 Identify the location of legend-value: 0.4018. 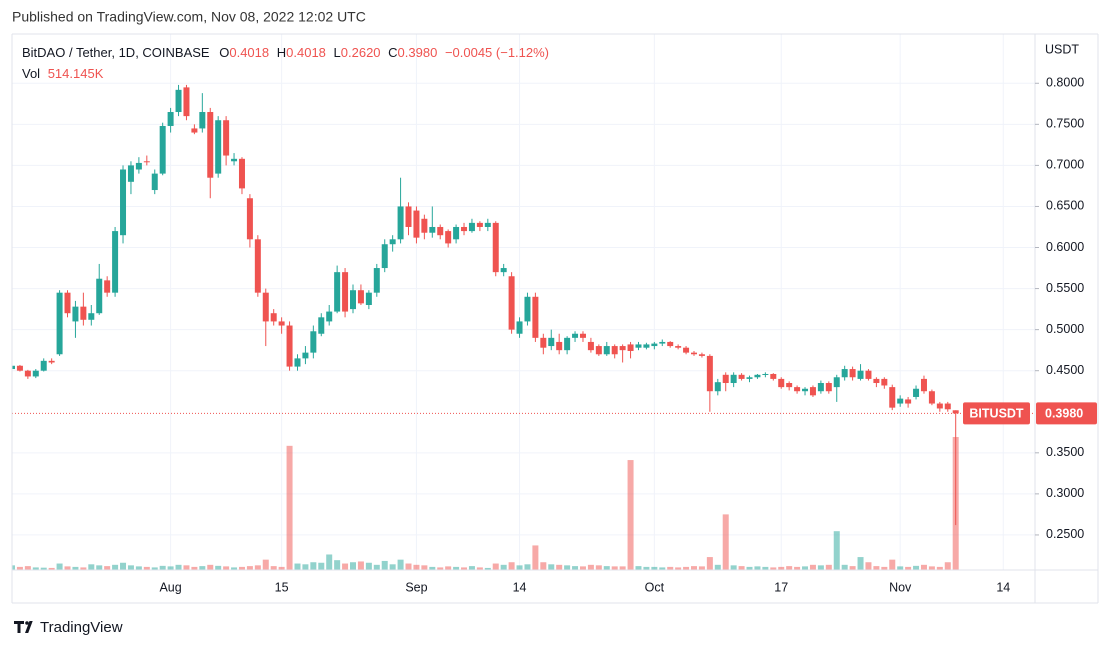
(249, 52).